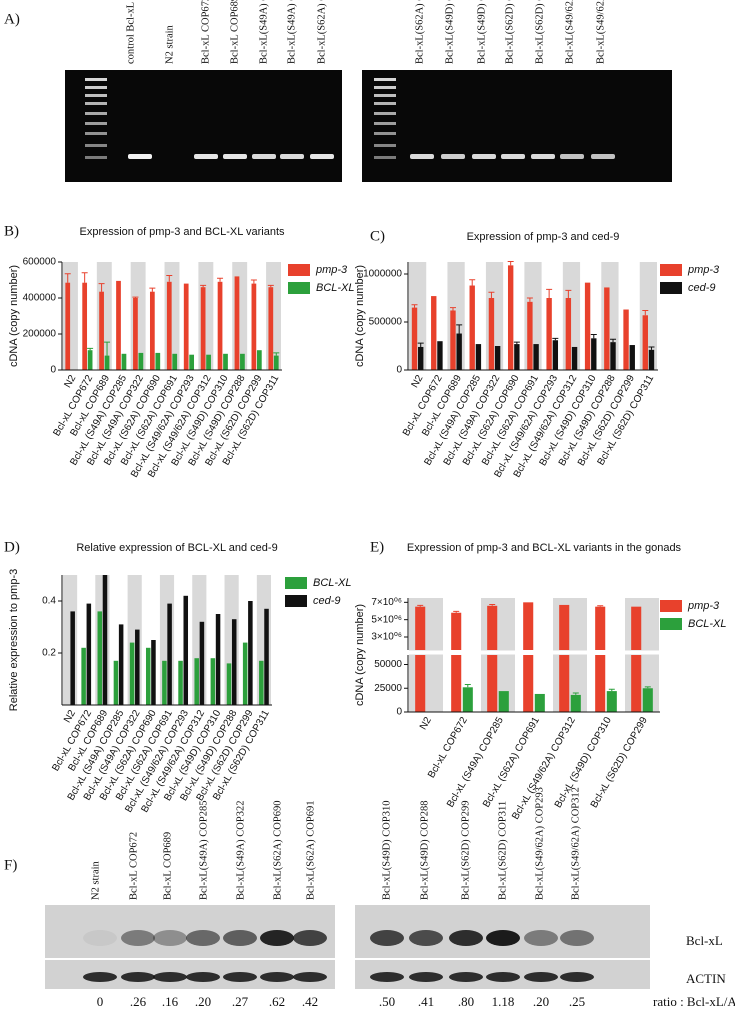 This screenshot has width=735, height=1013. What do you see at coordinates (203, 850) in the screenshot?
I see `lane-label: Bcl-xL(S49A) COP285` at bounding box center [203, 850].